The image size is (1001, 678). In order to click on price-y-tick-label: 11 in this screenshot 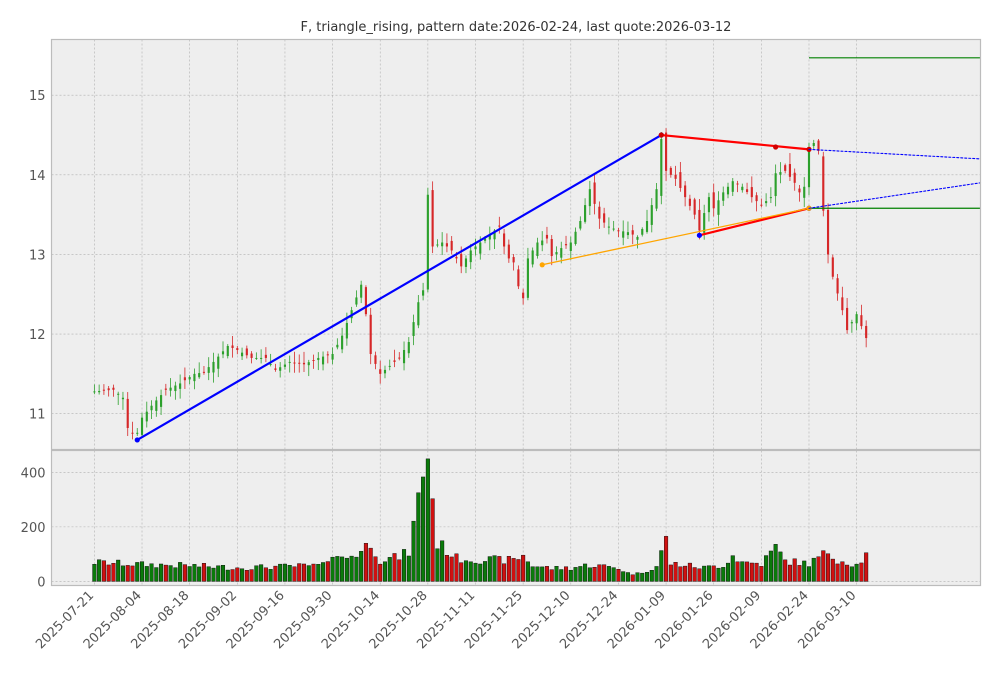, I will do `click(37, 415)`.